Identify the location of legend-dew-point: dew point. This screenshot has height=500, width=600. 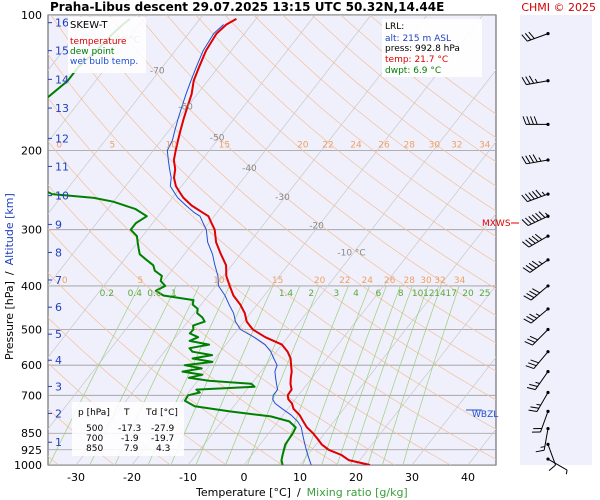
(92, 52).